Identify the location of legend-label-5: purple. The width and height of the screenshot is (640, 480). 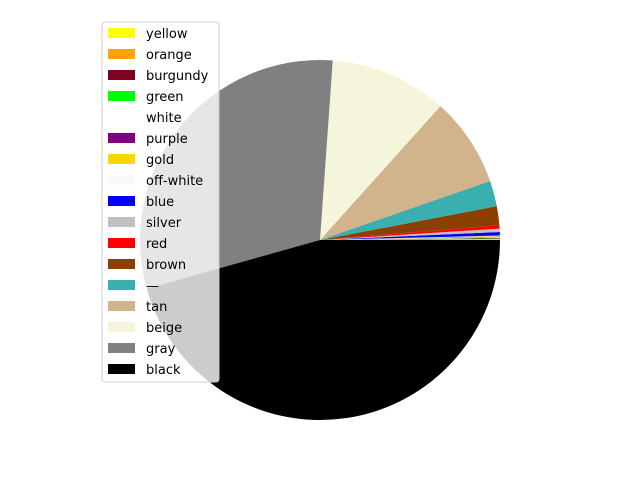
(167, 139).